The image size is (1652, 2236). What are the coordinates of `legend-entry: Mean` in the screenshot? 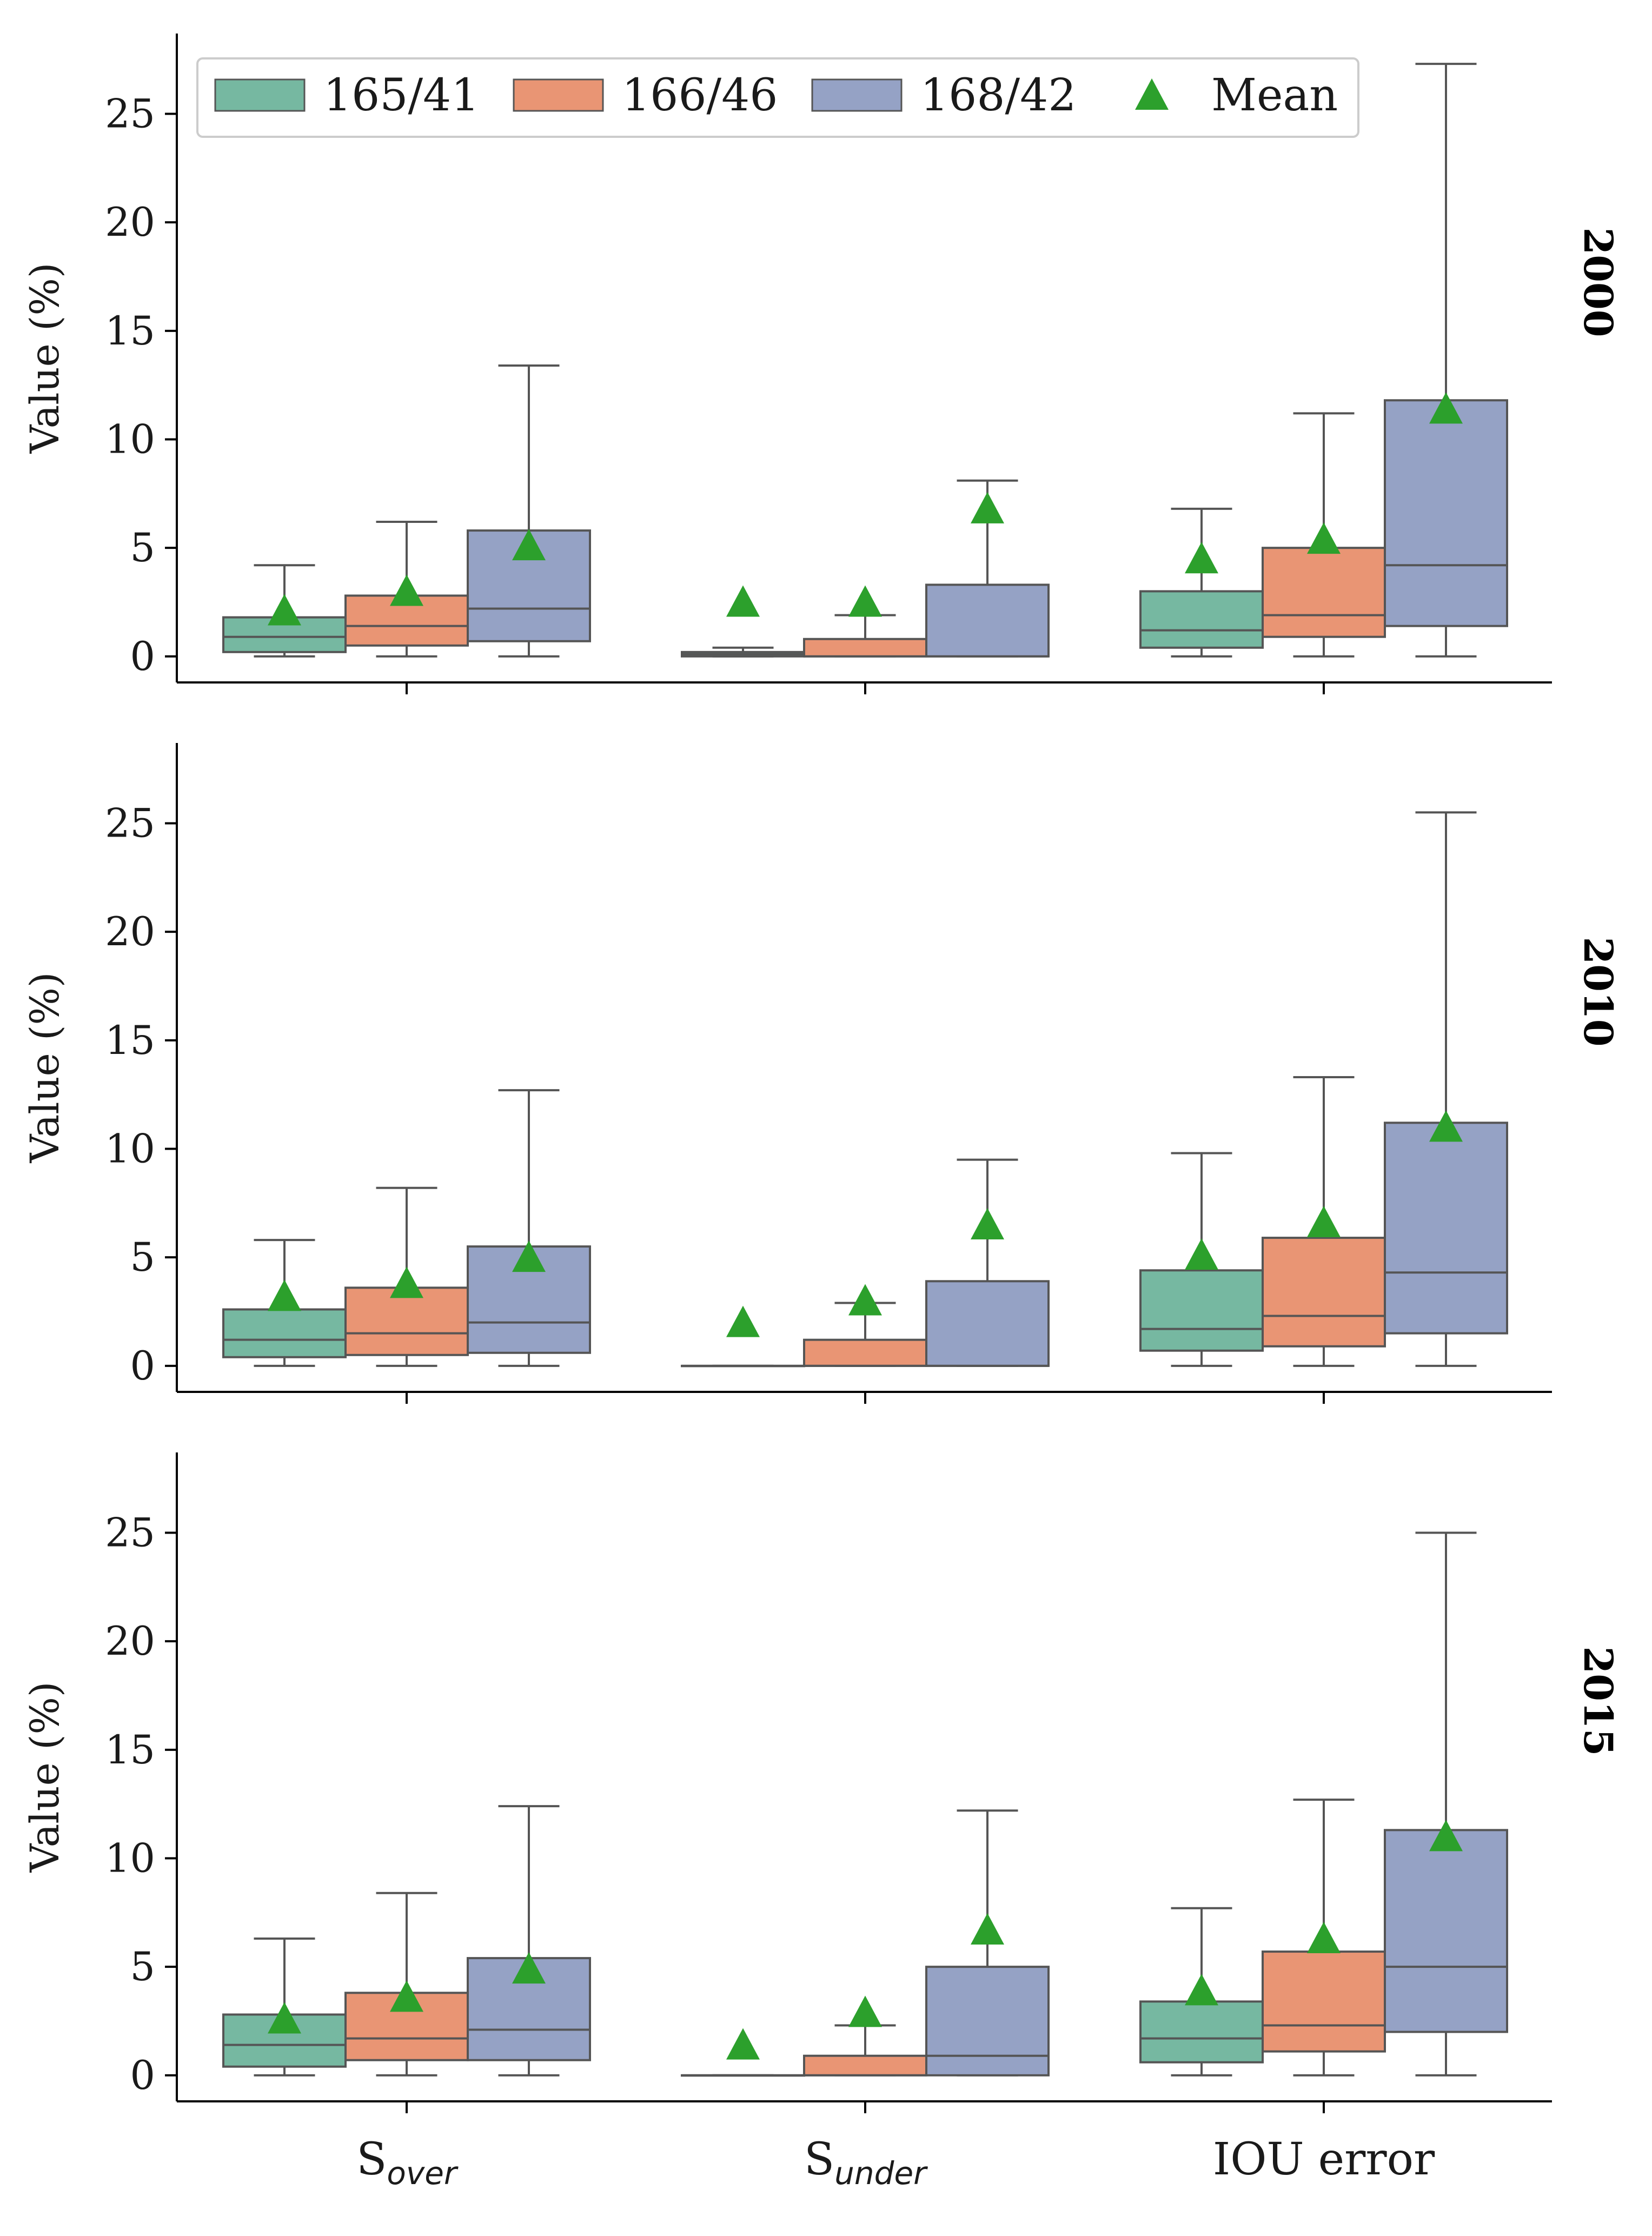 It's located at (1236, 95).